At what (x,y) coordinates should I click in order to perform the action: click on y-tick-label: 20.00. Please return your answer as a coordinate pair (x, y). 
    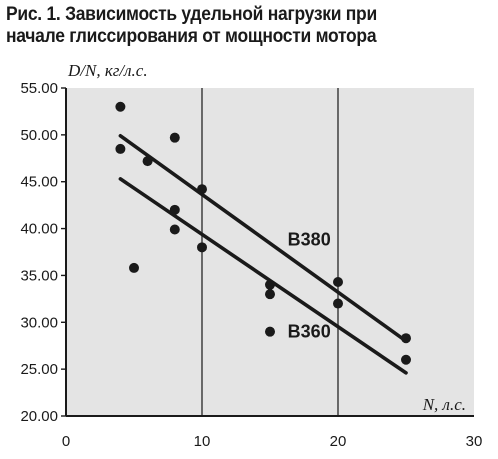
    Looking at the image, I should click on (39, 416).